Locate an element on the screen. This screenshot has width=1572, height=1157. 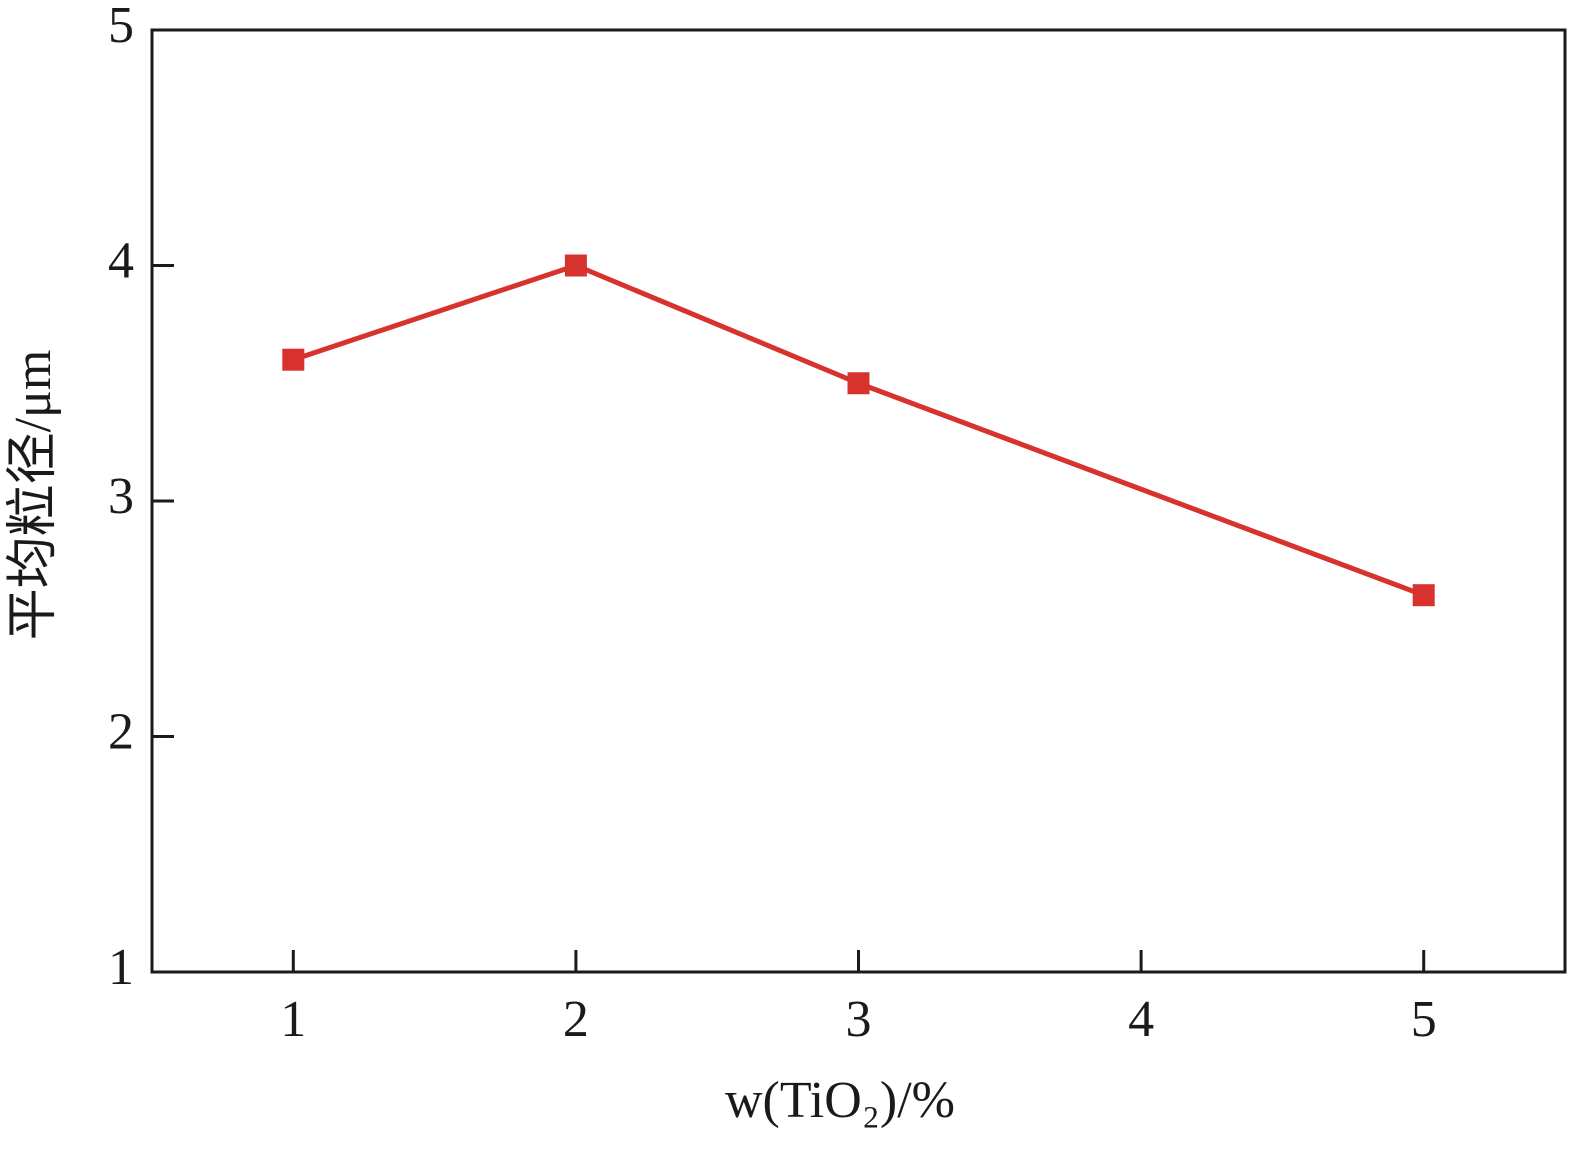
y-tick-label: 1 is located at coordinates (121, 967).